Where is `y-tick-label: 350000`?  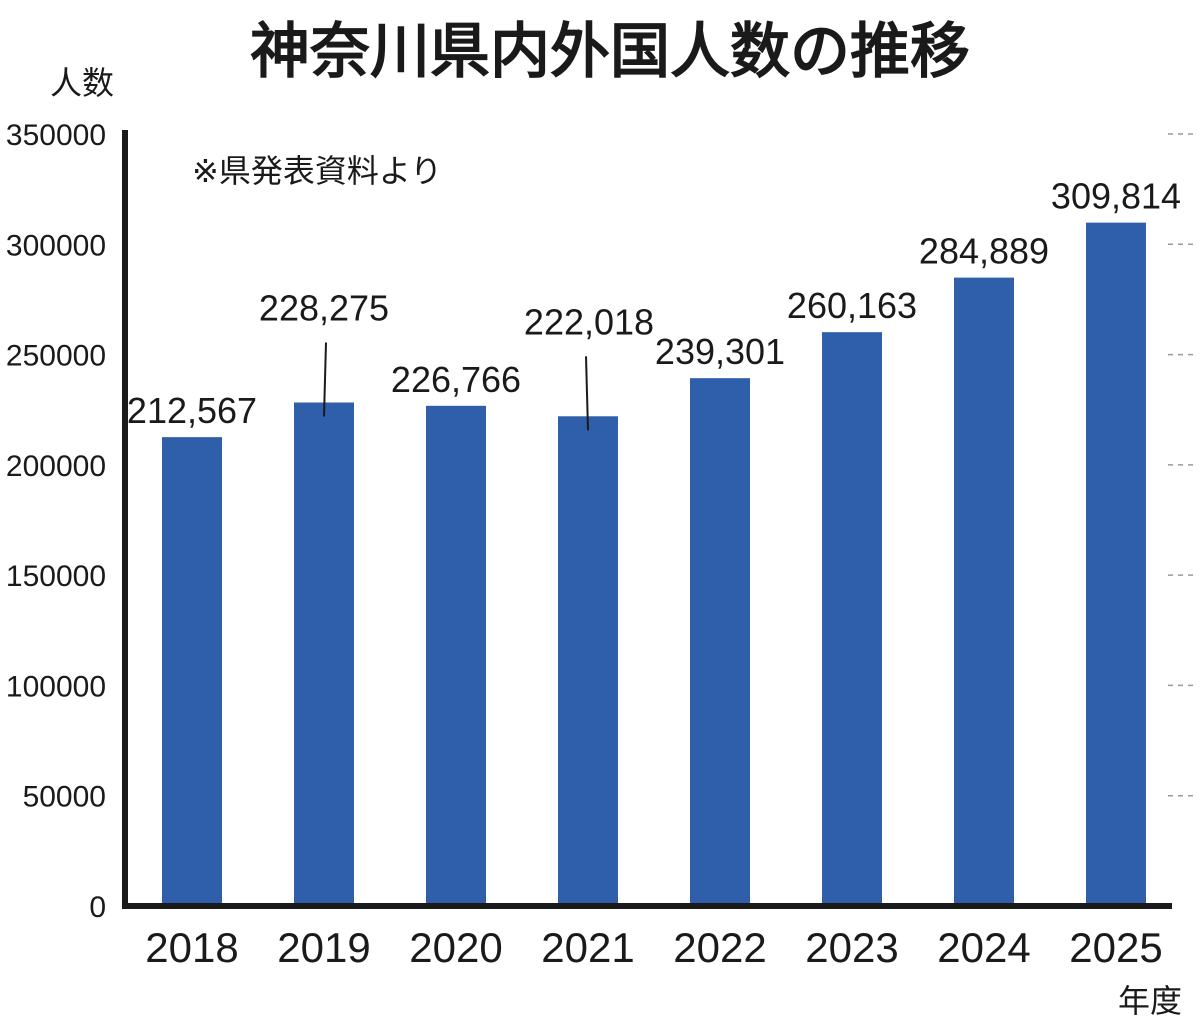
y-tick-label: 350000 is located at coordinates (56, 135).